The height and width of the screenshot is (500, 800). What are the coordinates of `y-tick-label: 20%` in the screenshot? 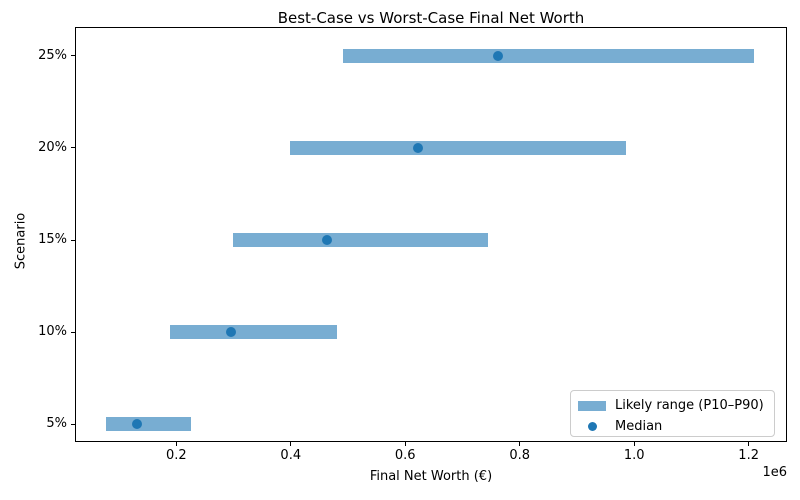 It's located at (52, 147).